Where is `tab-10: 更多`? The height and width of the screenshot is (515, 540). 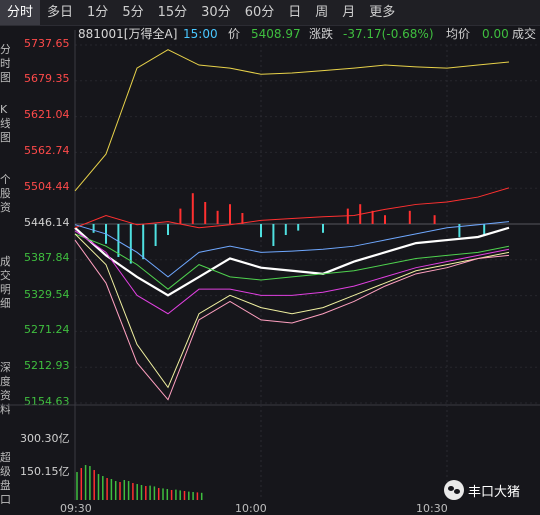 tab-10: 更多 is located at coordinates (382, 12).